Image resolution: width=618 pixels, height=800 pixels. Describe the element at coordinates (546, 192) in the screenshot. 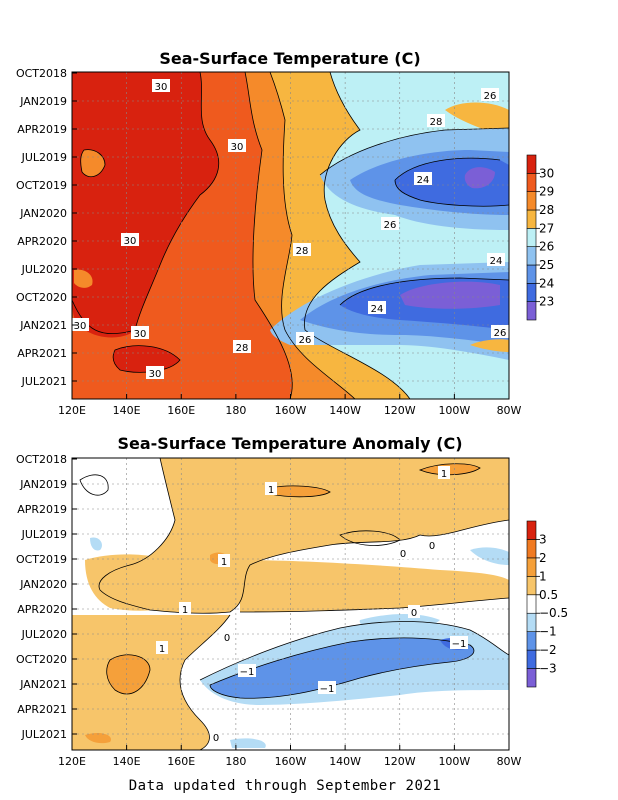

I see `colorbar-label: 29` at that location.